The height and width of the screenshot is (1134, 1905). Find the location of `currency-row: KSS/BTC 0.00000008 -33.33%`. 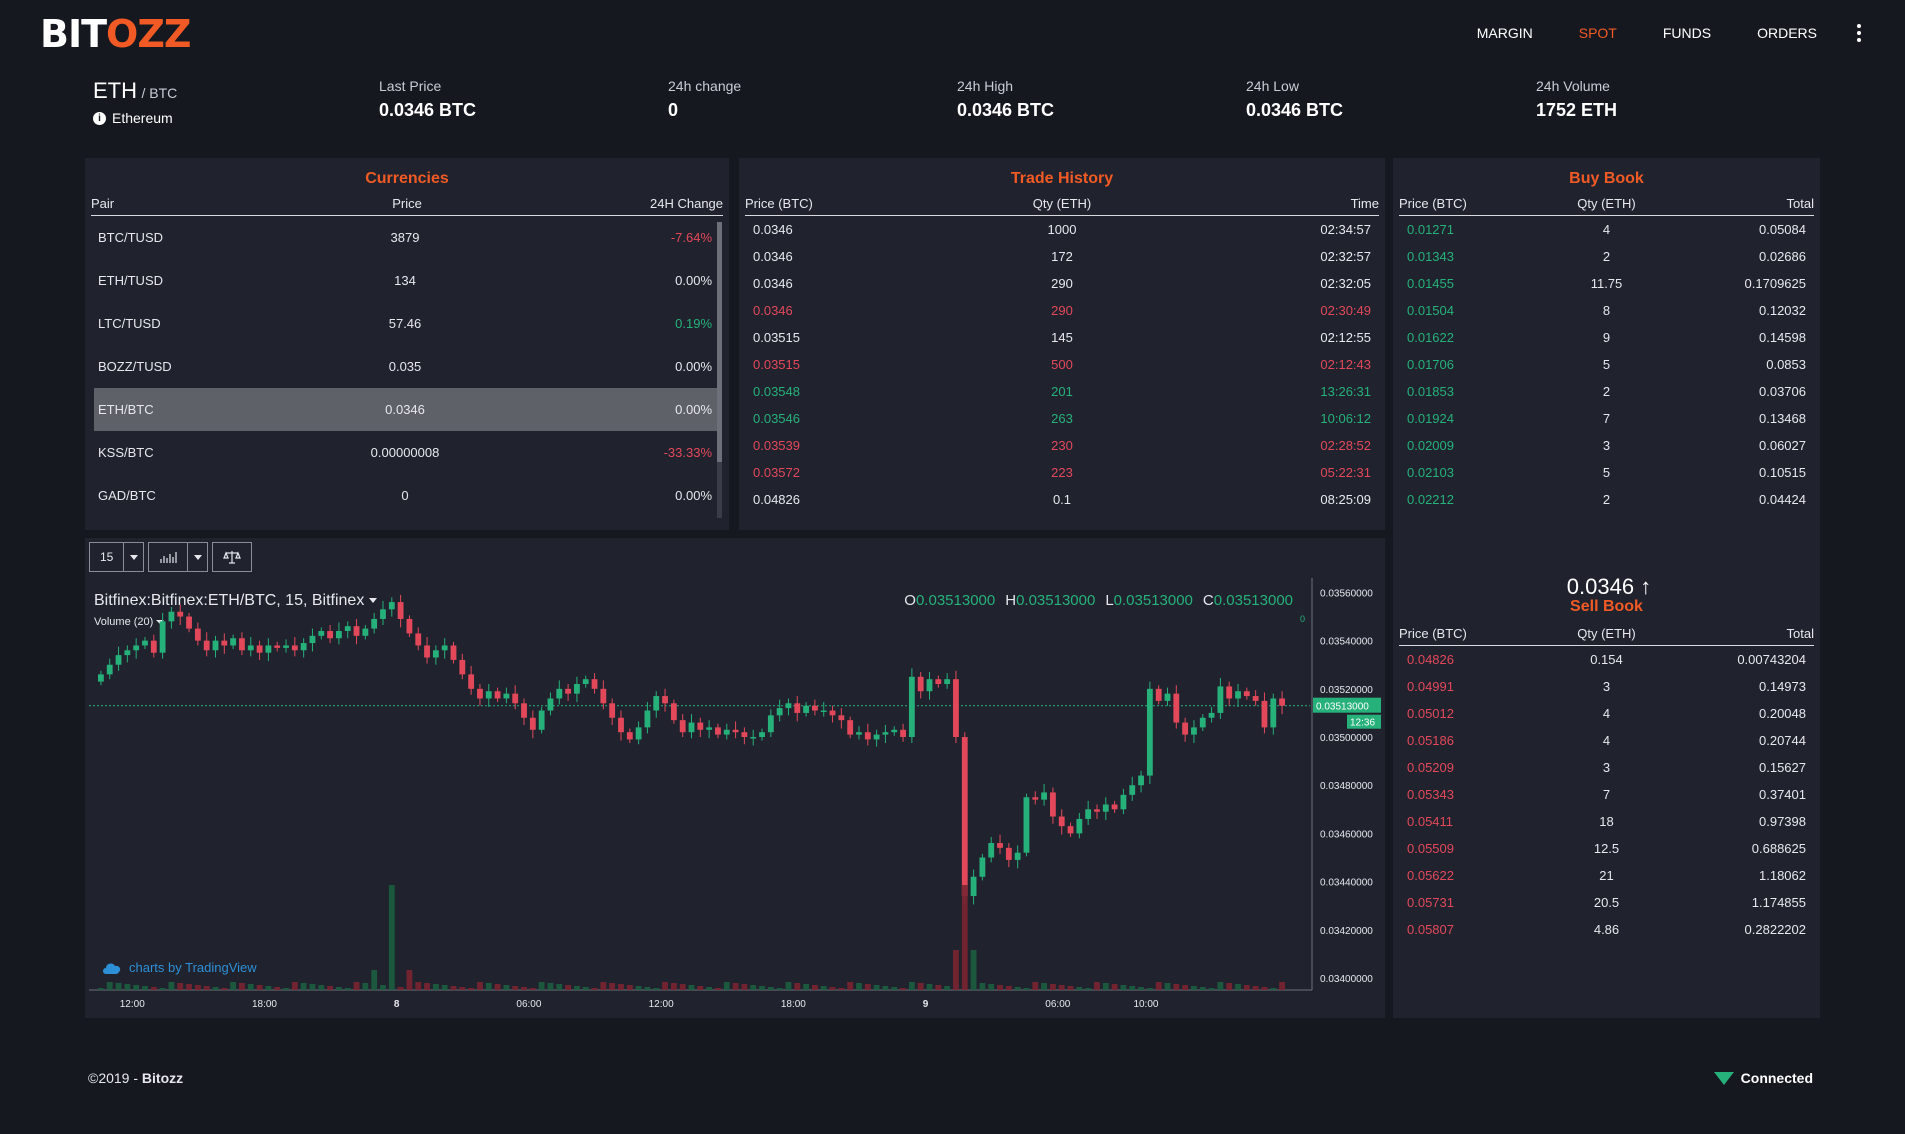

currency-row: KSS/BTC 0.00000008 -33.33% is located at coordinates (406, 452).